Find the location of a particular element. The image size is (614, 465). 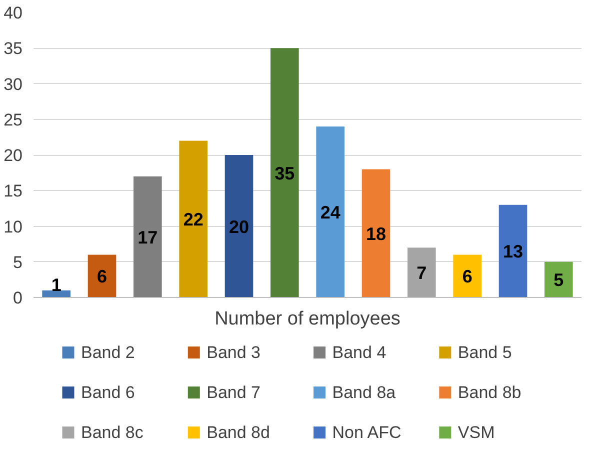

data-label: 20 is located at coordinates (239, 226).